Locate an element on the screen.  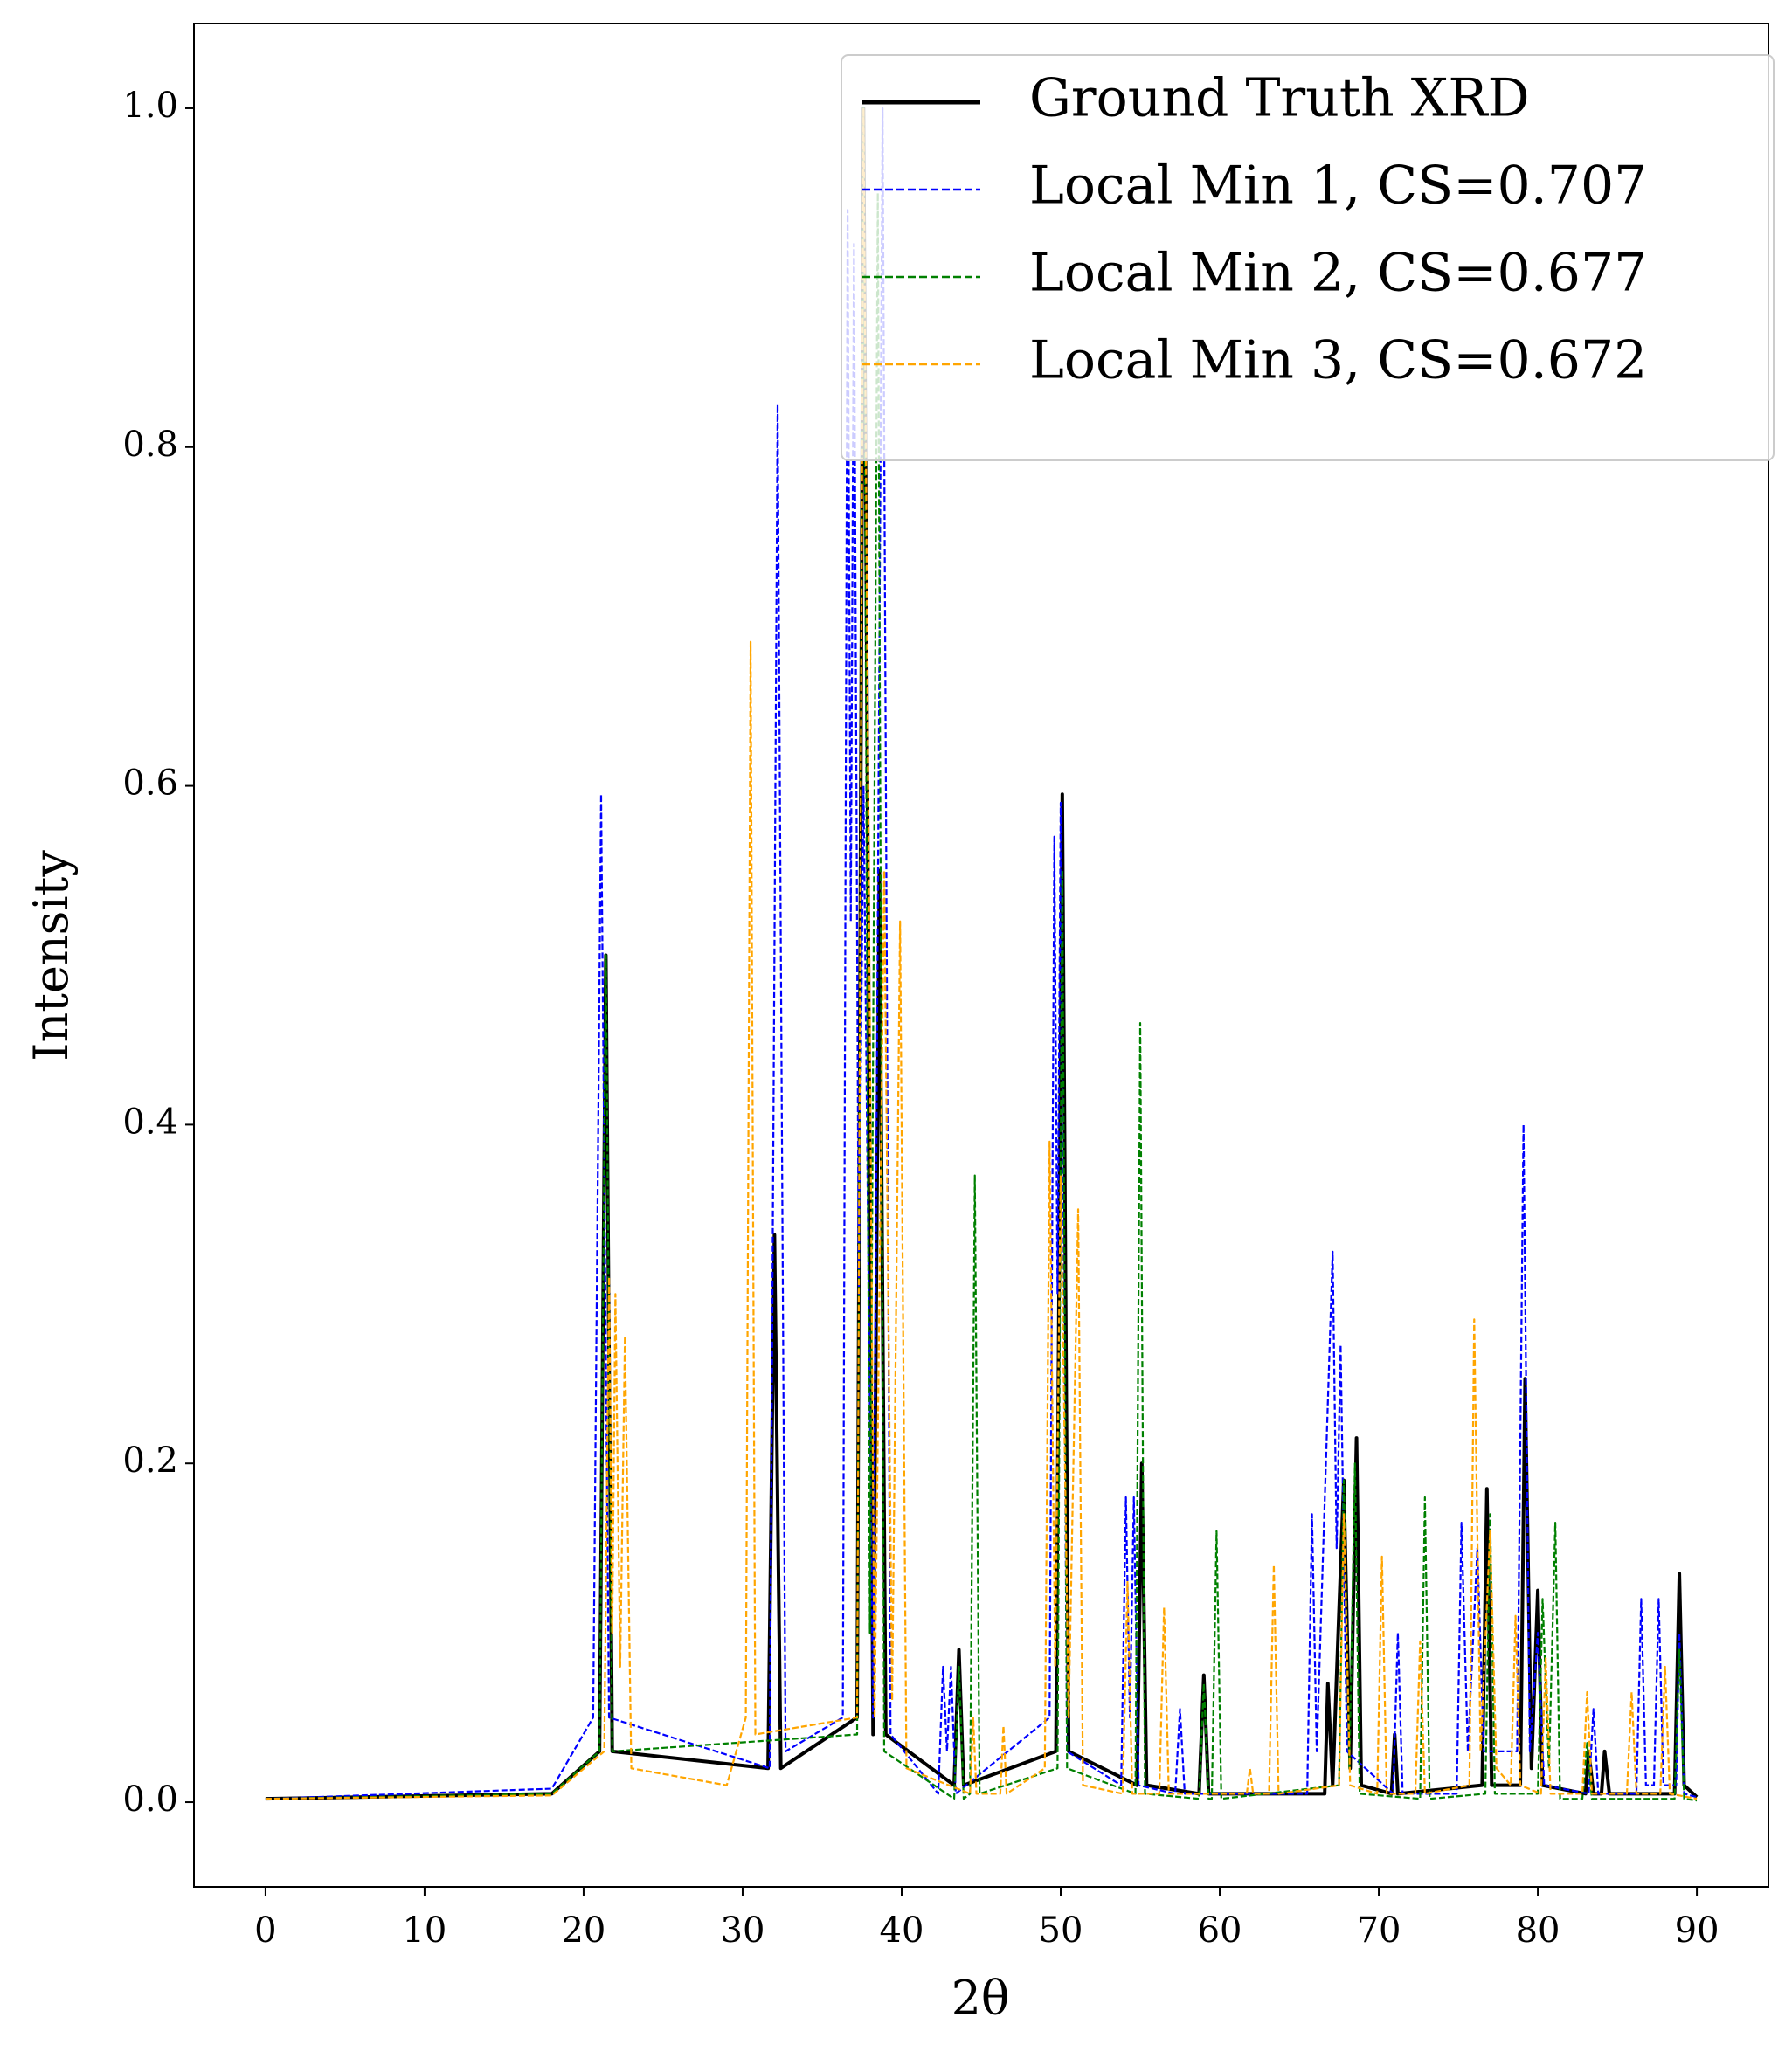
x-tick-label: 40 is located at coordinates (902, 1930).